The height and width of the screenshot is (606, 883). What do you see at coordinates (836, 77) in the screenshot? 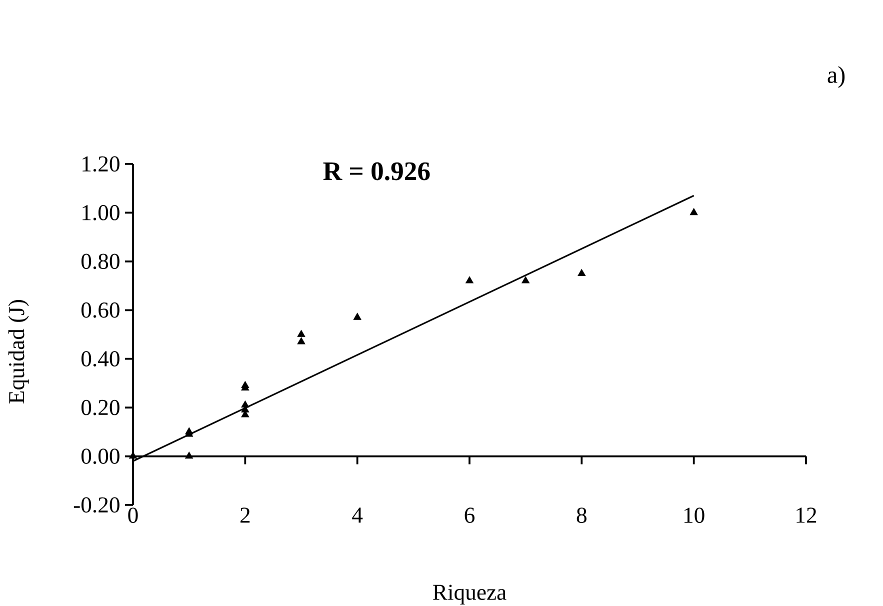
I see `text: a)` at bounding box center [836, 77].